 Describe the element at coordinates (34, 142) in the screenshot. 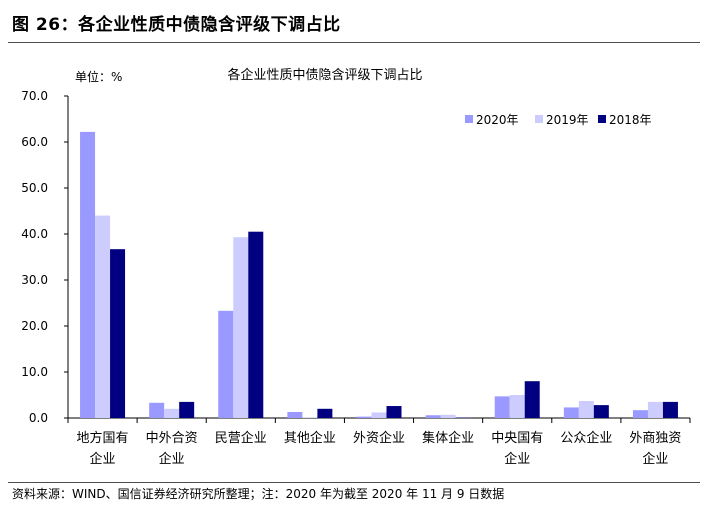

I see `y-tick-label: 60.0` at that location.